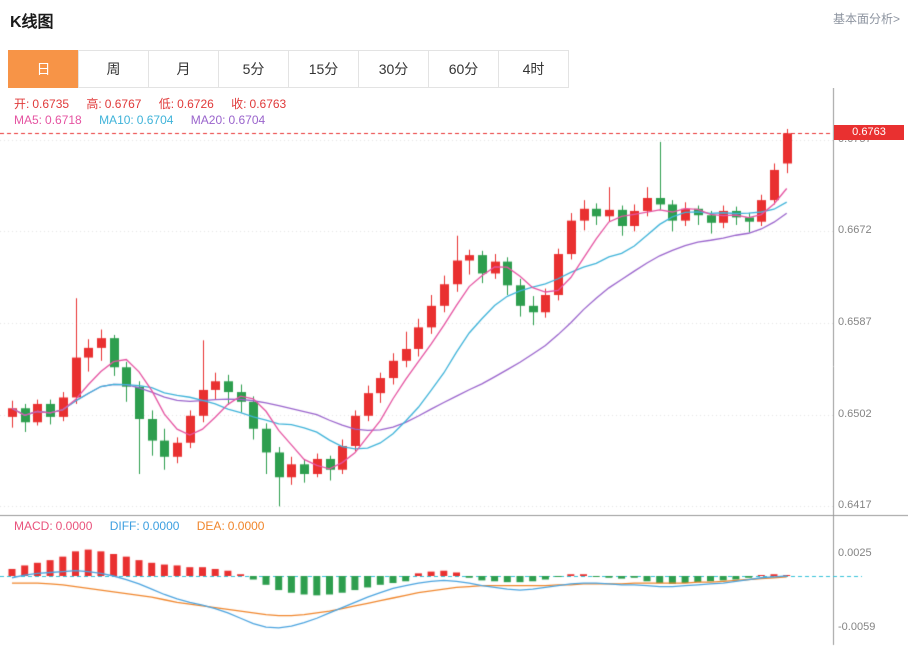 The height and width of the screenshot is (648, 908). Describe the element at coordinates (113, 69) in the screenshot. I see `tab-week: 周` at that location.